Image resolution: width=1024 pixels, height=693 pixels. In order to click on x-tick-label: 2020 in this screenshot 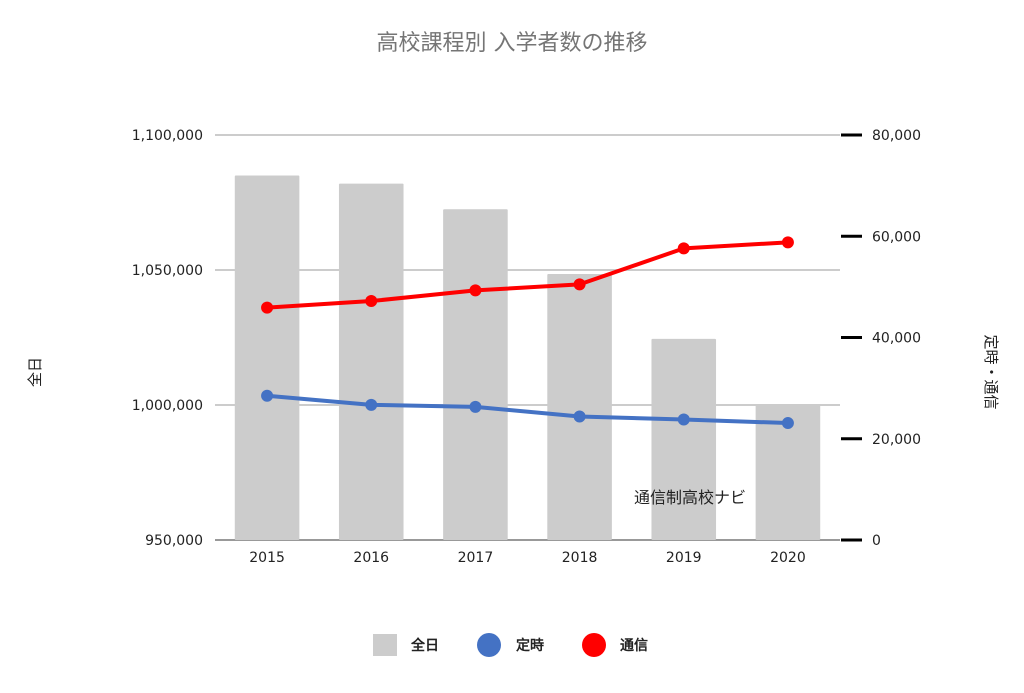, I will do `click(788, 558)`.